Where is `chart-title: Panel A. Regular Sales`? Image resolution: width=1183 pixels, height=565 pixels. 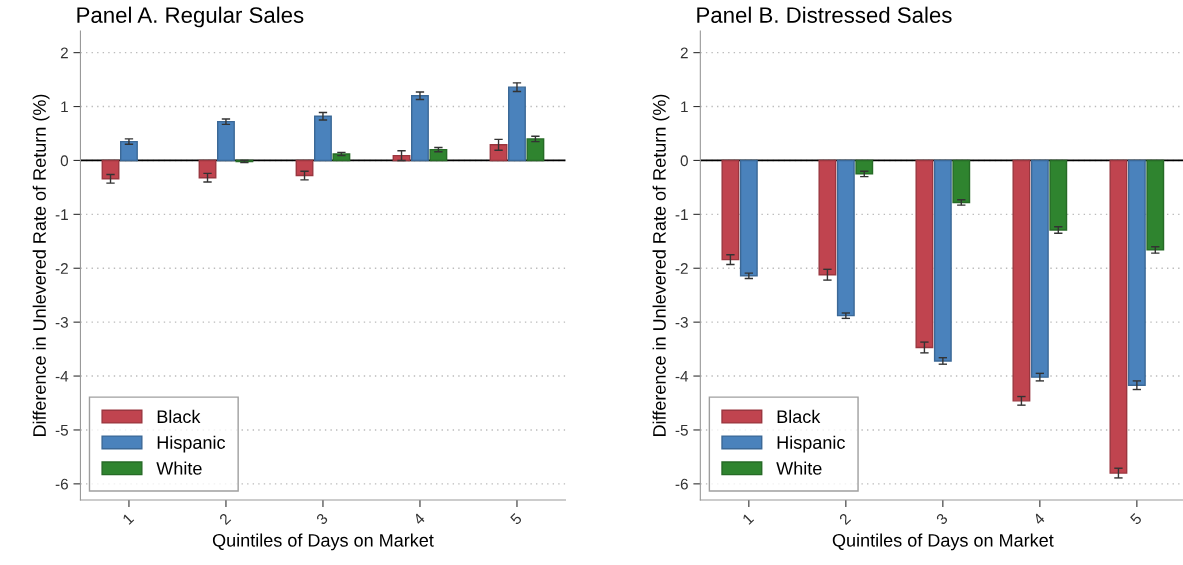 chart-title: Panel A. Regular Sales is located at coordinates (190, 17).